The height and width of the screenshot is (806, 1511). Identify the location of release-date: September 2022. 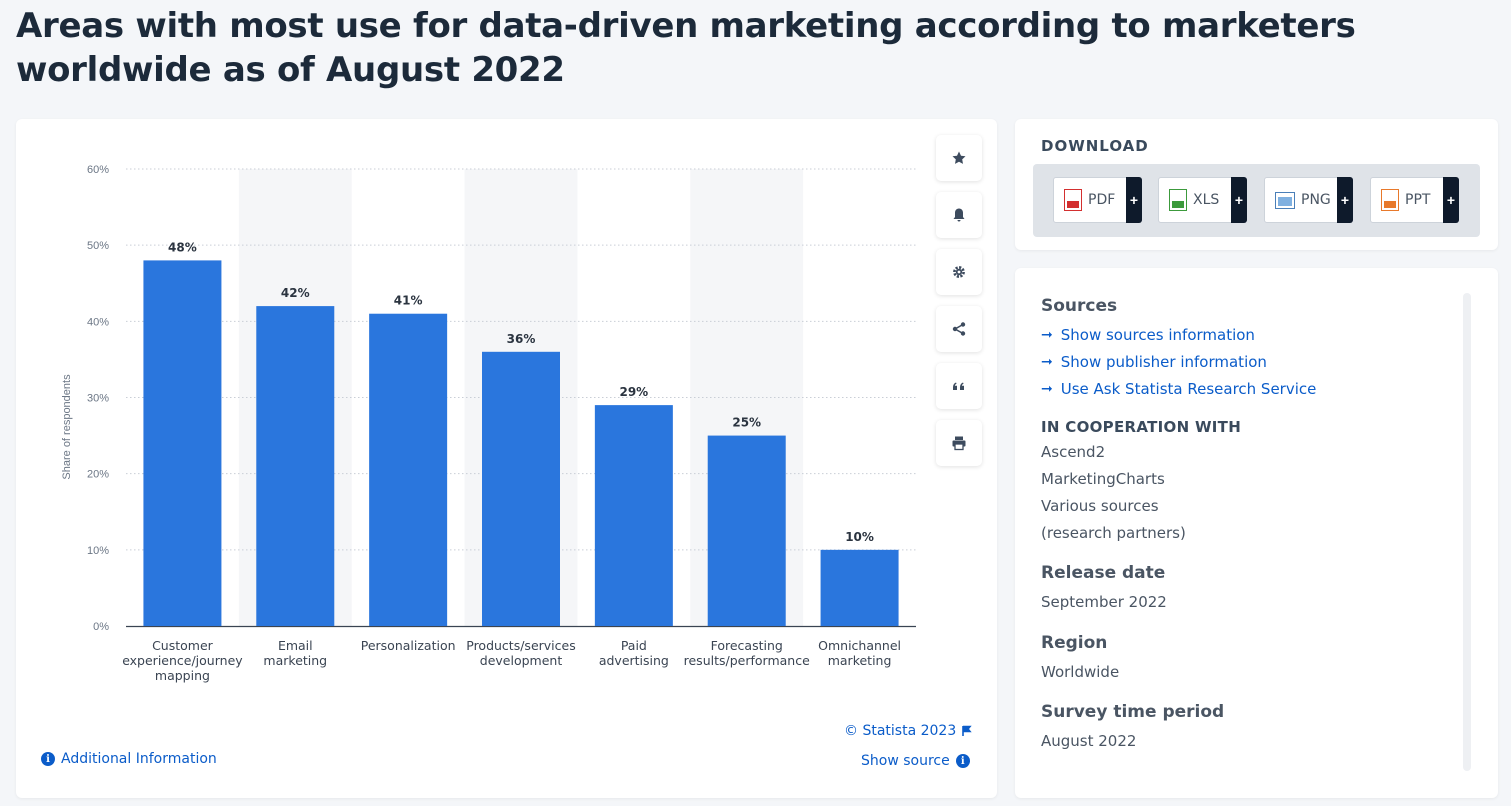
(1104, 602).